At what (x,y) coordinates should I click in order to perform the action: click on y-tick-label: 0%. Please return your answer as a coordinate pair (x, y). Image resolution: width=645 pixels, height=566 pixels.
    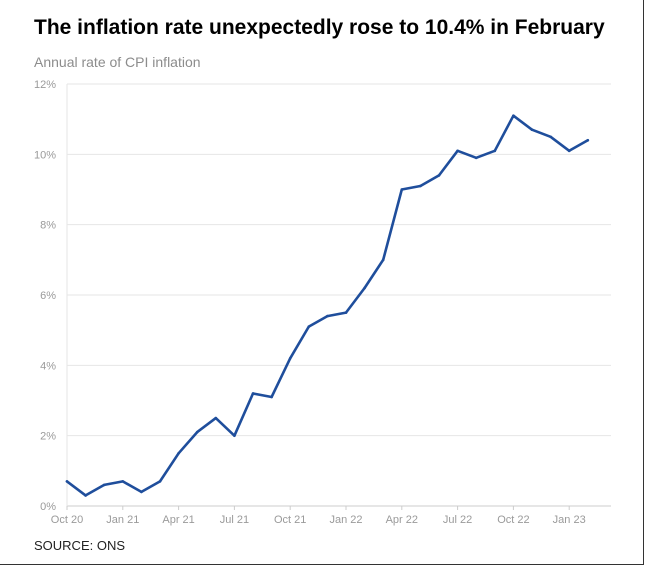
    Looking at the image, I should click on (48, 507).